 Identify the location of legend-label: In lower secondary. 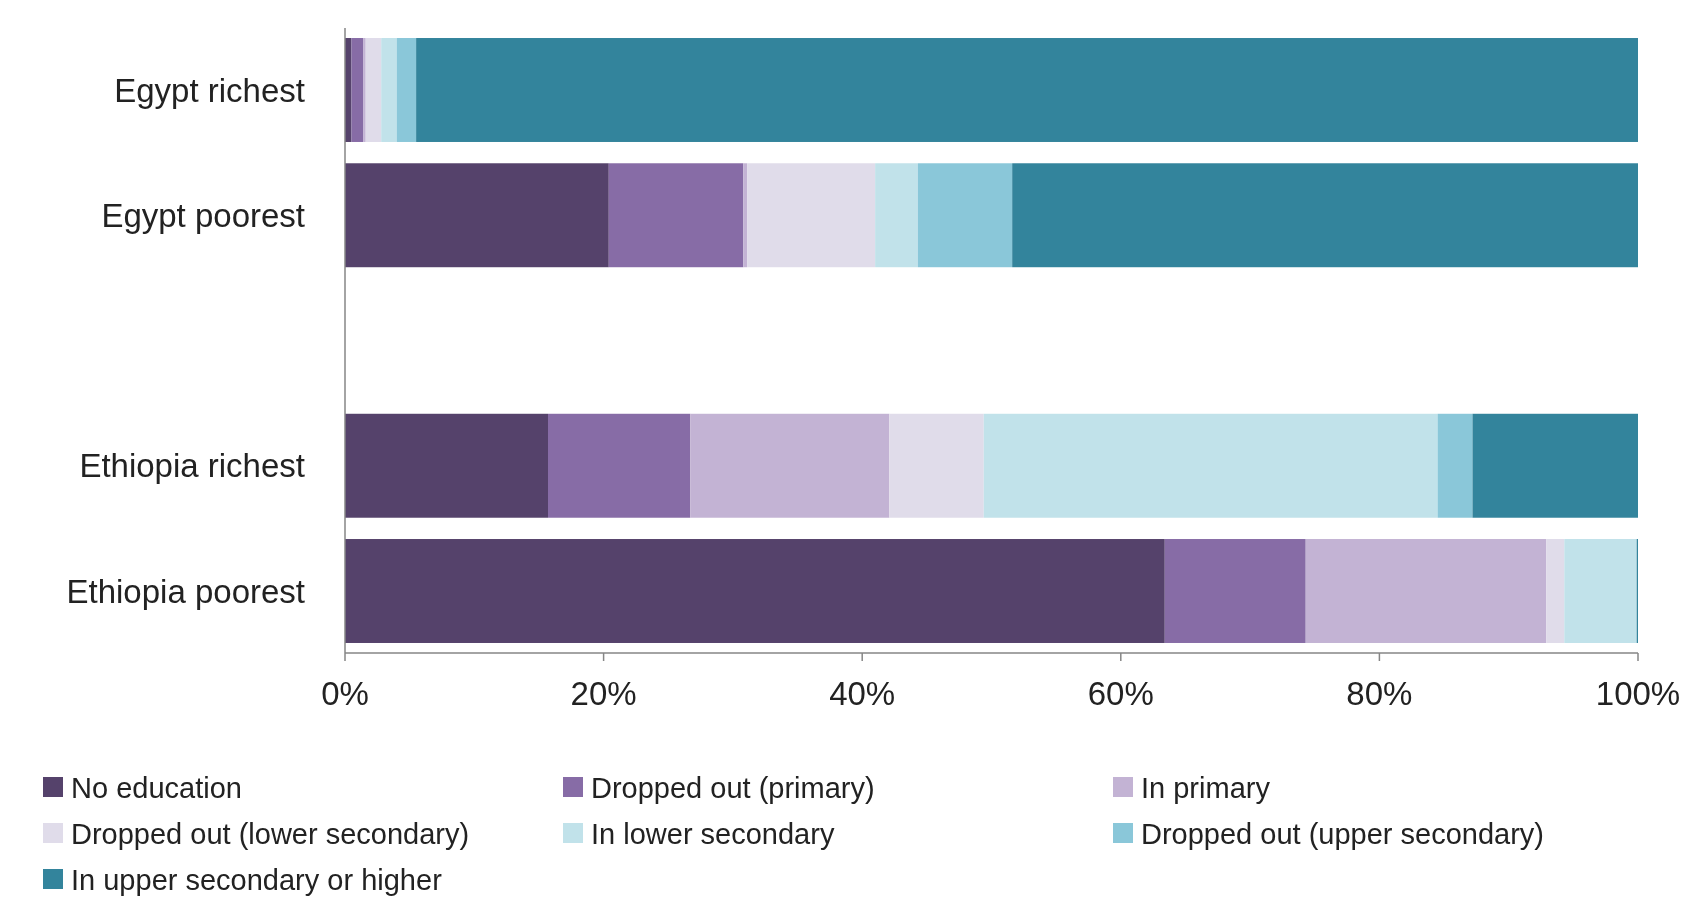
(713, 834).